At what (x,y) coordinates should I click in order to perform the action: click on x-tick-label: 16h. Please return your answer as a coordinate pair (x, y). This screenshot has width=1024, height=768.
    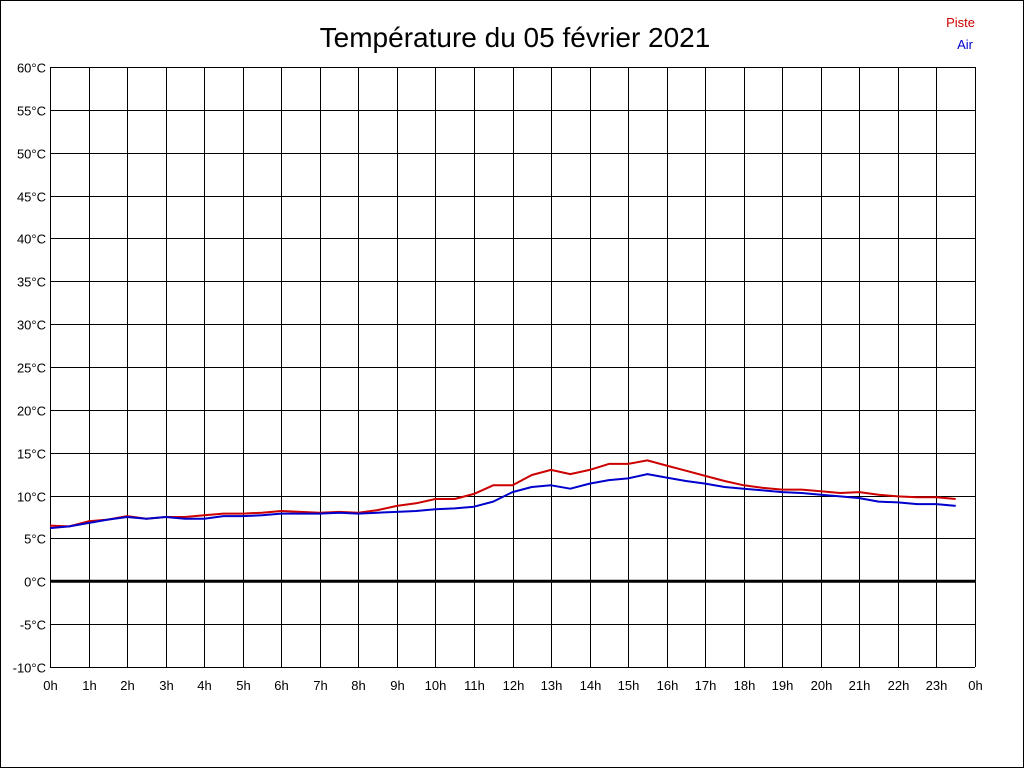
    Looking at the image, I should click on (668, 685).